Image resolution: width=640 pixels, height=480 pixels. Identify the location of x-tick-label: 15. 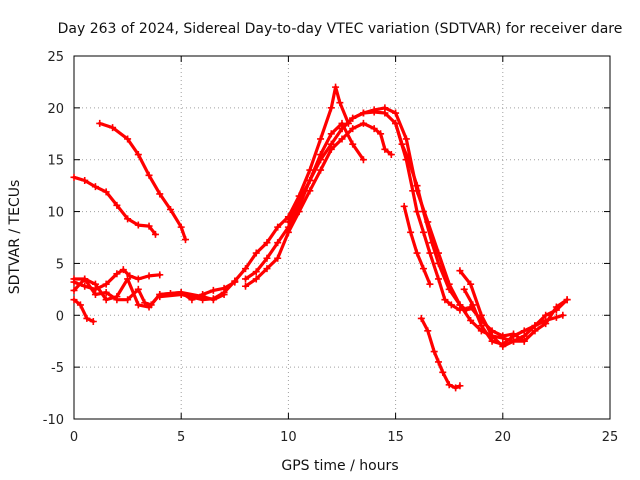
(395, 437).